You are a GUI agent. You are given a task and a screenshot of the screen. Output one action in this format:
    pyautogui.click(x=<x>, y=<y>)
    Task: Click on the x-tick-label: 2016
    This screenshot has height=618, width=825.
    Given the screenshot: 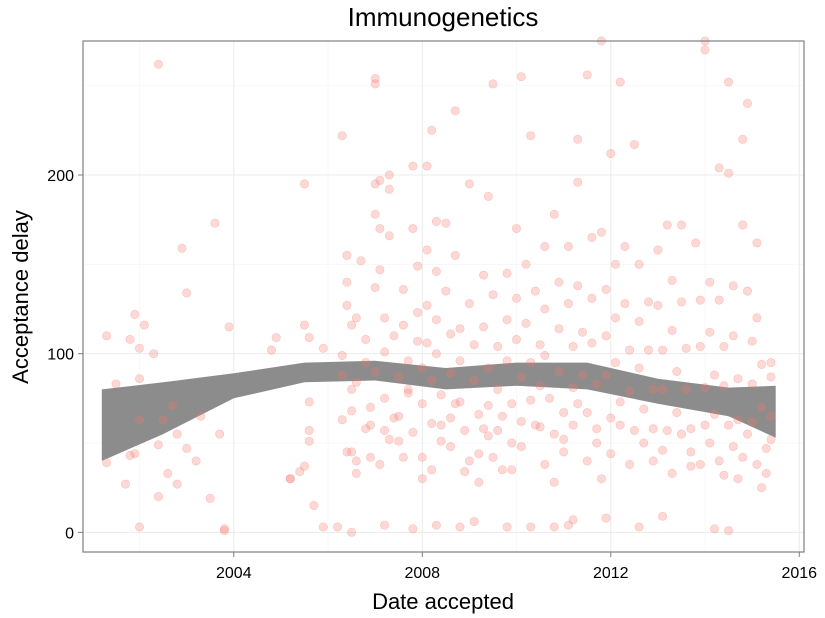 What is the action you would take?
    pyautogui.click(x=799, y=573)
    